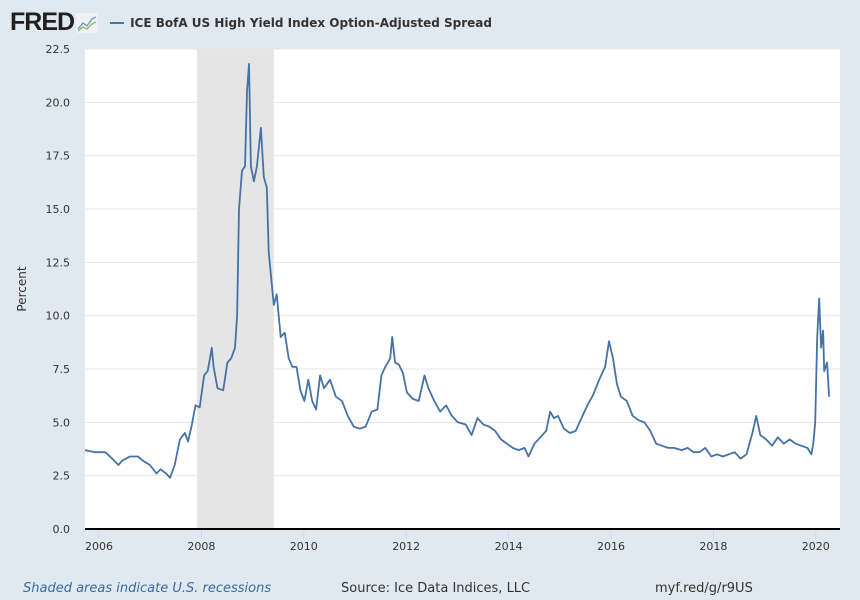  What do you see at coordinates (704, 588) in the screenshot?
I see `short-url-link: myf.red/g/r9US` at bounding box center [704, 588].